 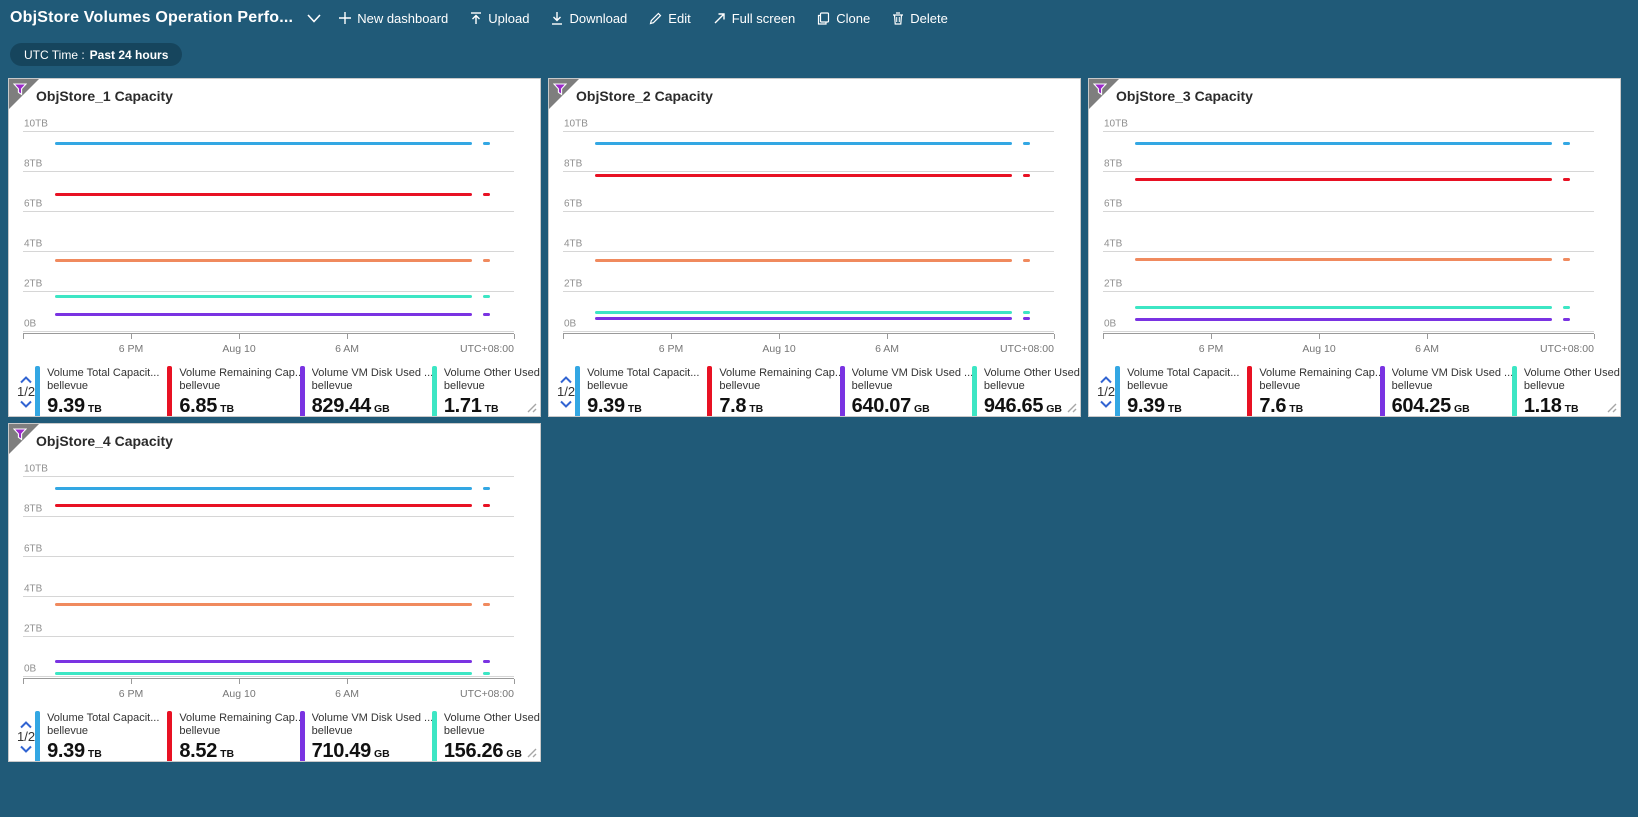 What do you see at coordinates (26, 736) in the screenshot?
I see `legend-pager: 1/2` at bounding box center [26, 736].